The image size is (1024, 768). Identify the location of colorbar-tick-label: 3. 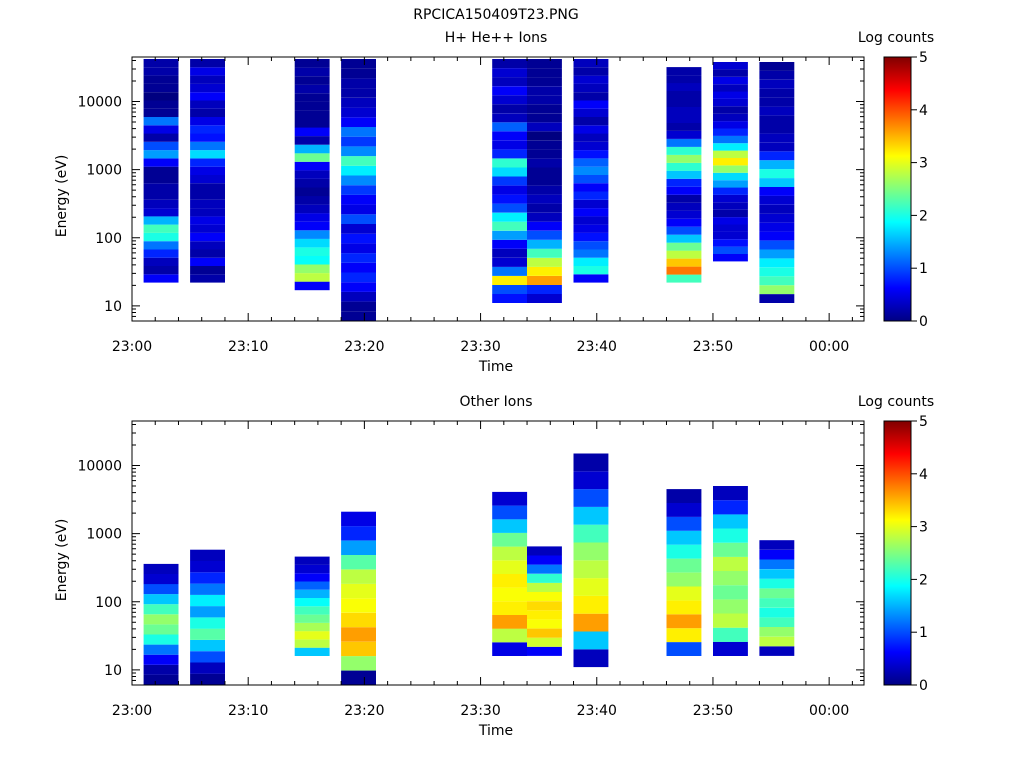
(923, 164).